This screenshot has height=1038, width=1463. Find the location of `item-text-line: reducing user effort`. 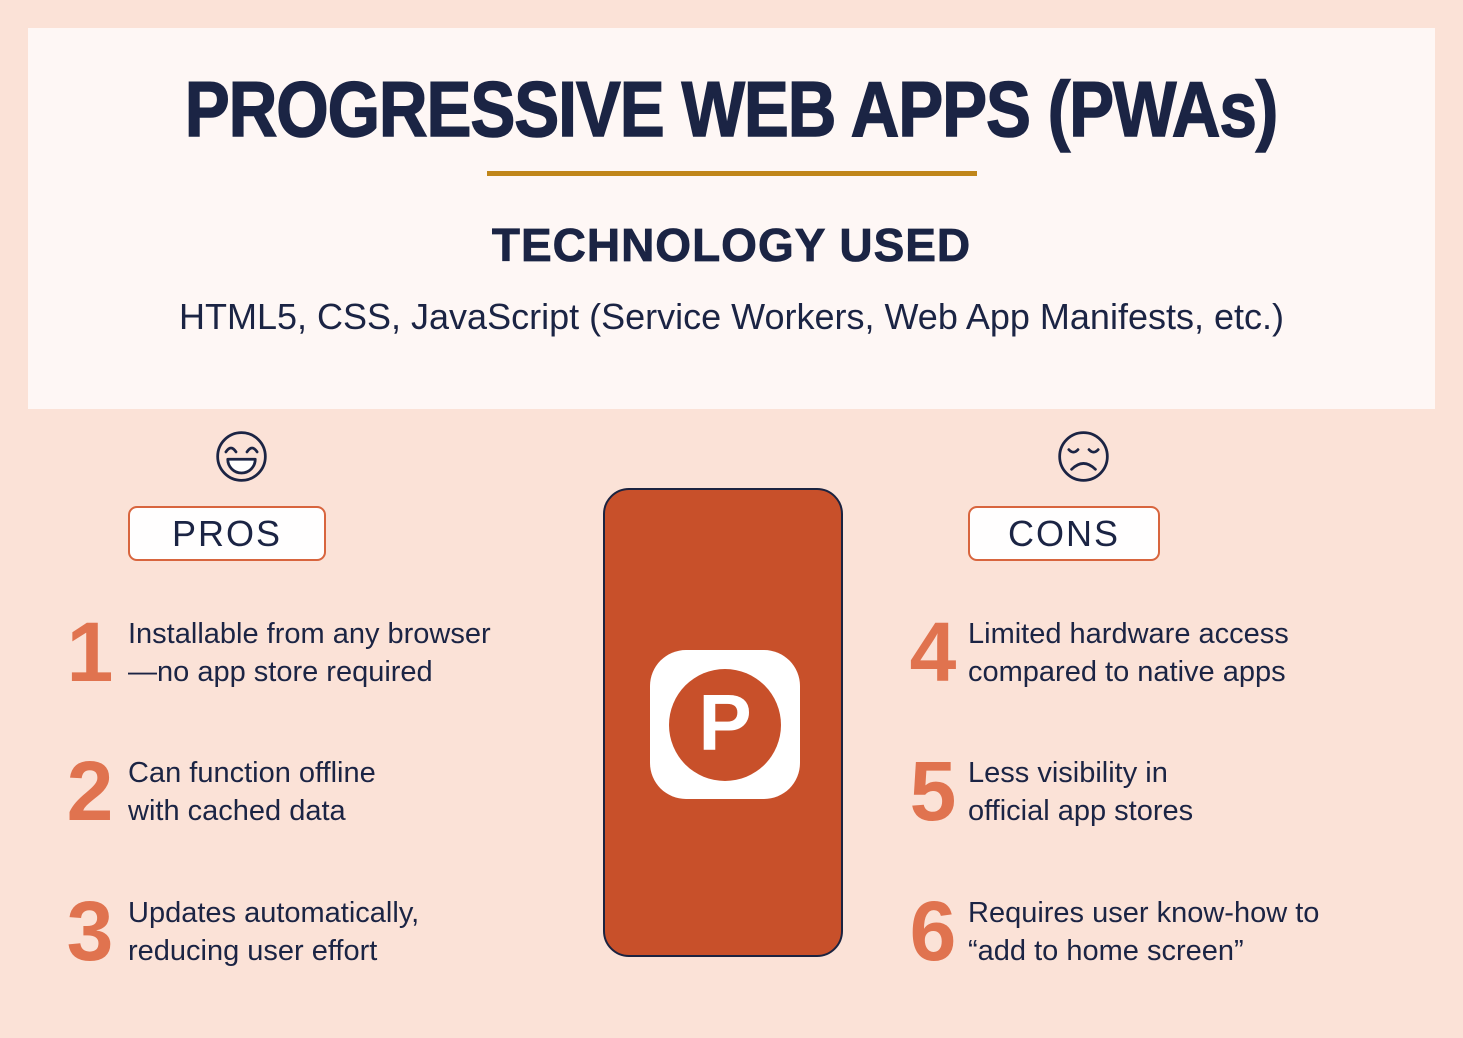

item-text-line: reducing user effort is located at coordinates (253, 951).